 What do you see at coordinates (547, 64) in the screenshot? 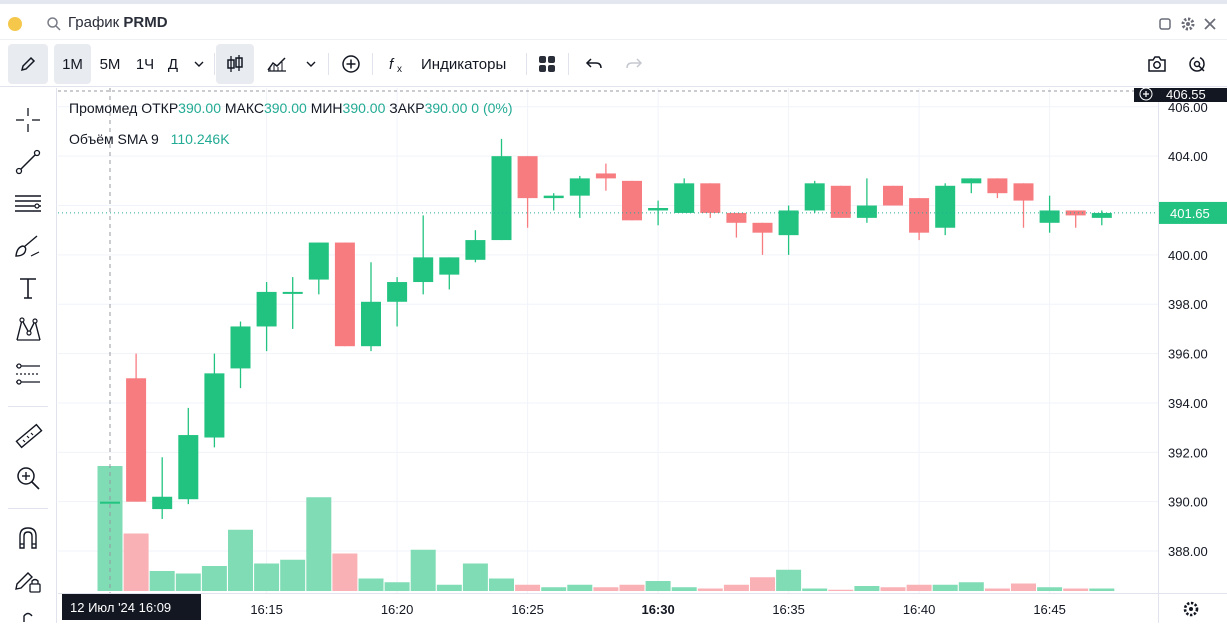
I see `layouts-button` at bounding box center [547, 64].